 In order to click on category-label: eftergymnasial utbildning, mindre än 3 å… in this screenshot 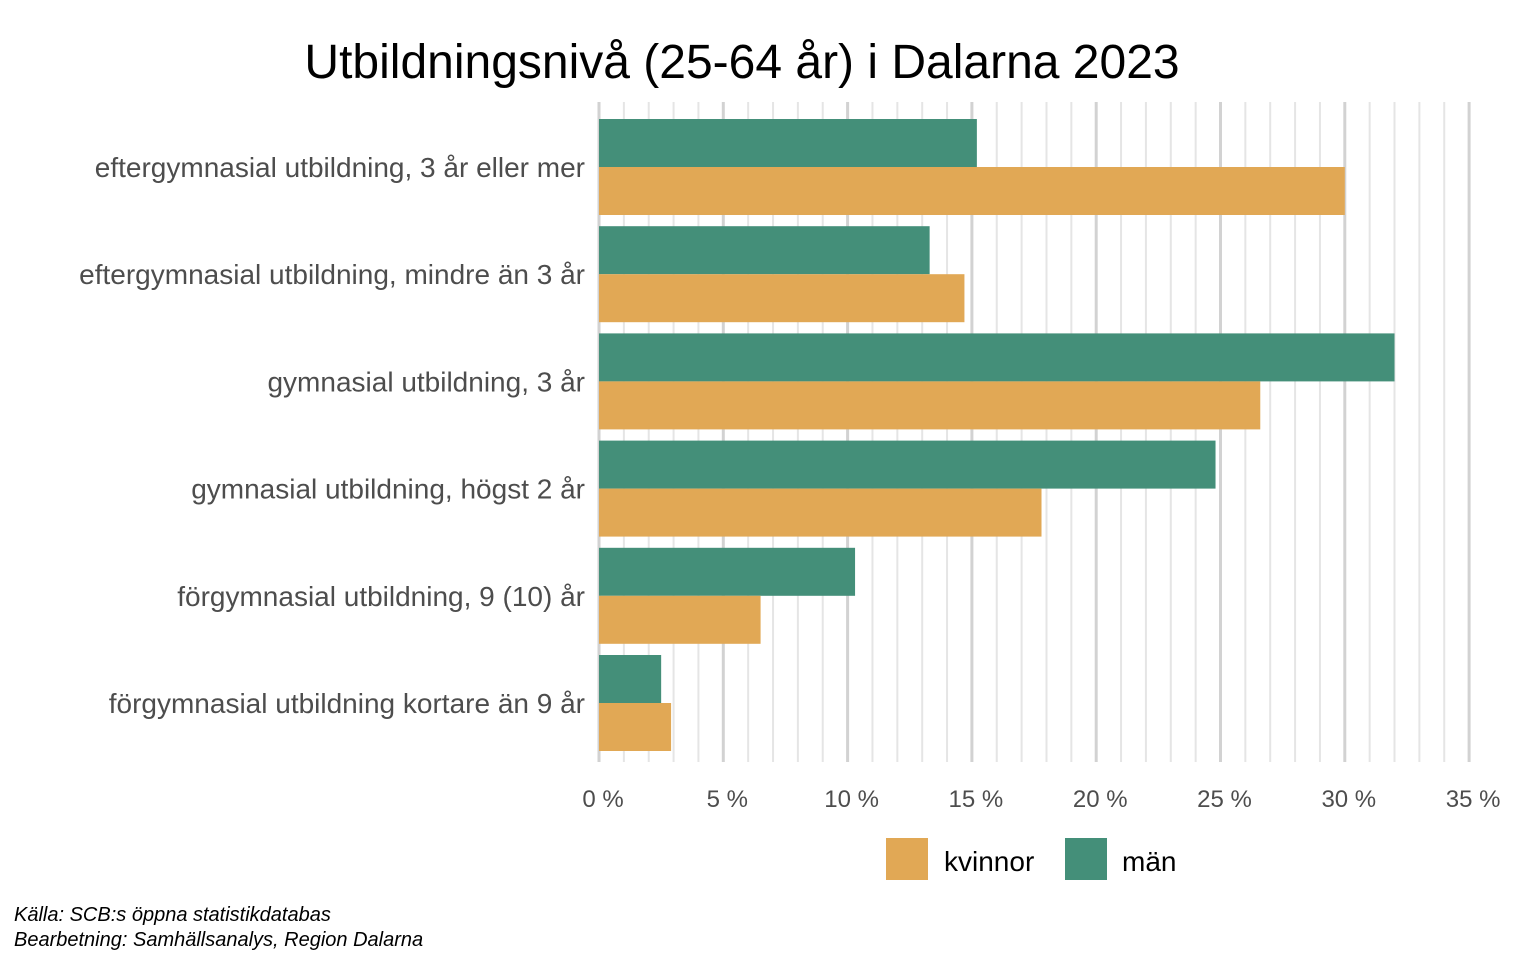, I will do `click(332, 274)`.